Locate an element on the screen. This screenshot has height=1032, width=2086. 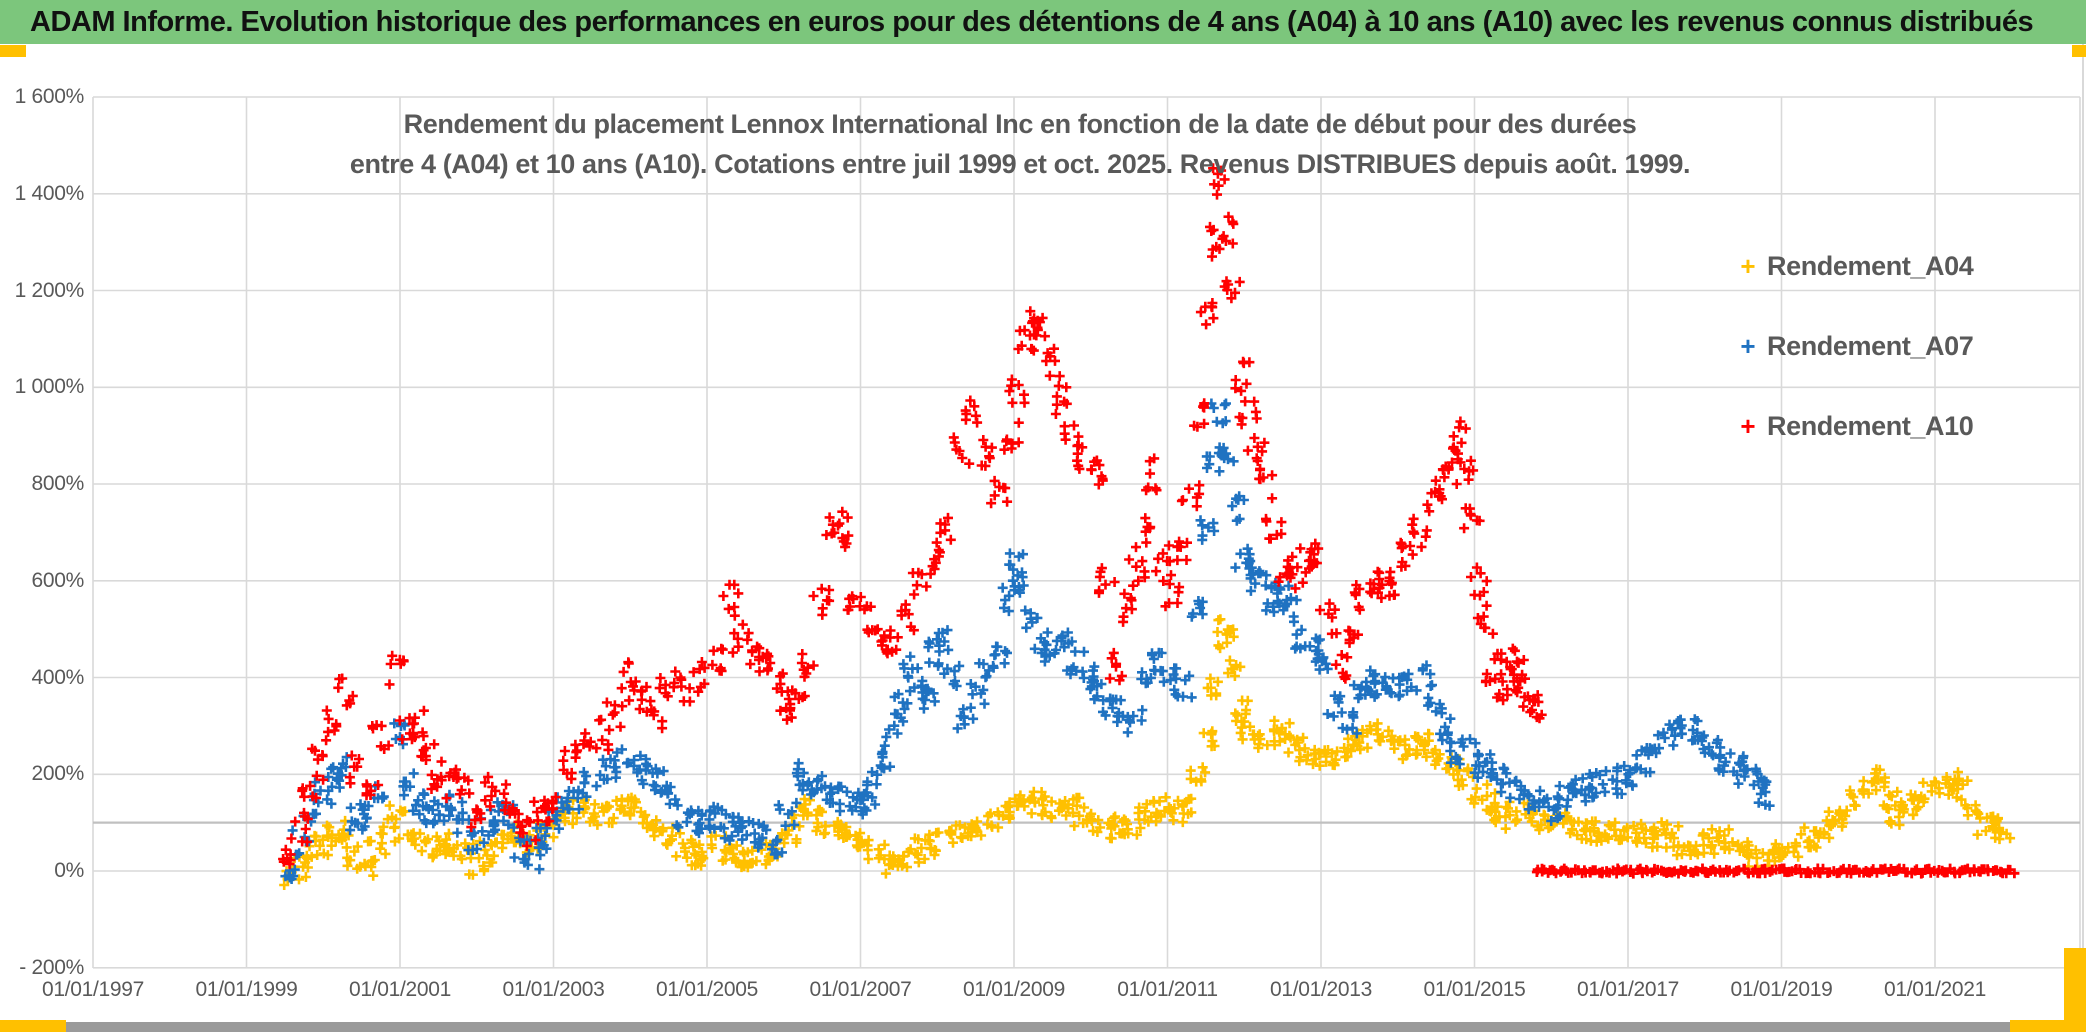
corner-accent-bottom-left is located at coordinates (33, 1026).